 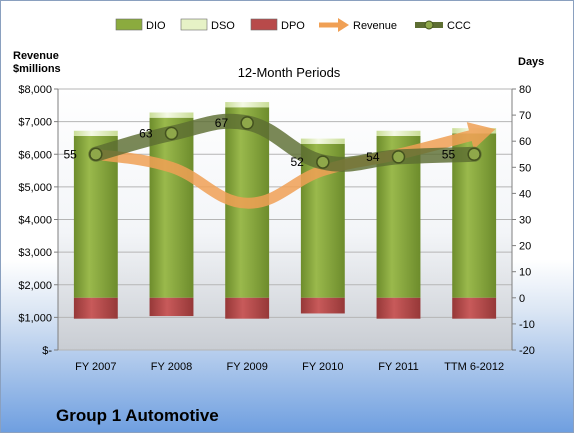 What do you see at coordinates (373, 157) in the screenshot?
I see `ccc-data-label: 54` at bounding box center [373, 157].